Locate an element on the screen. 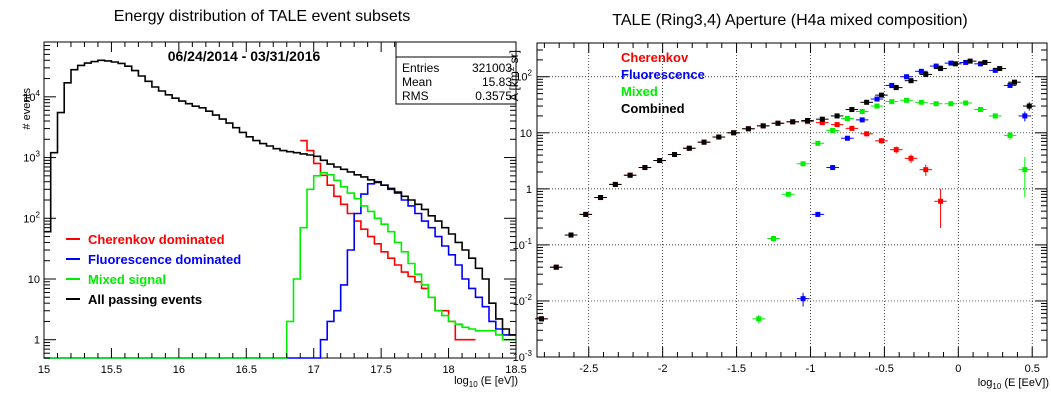 The height and width of the screenshot is (394, 1051). x-tick-label: 0 is located at coordinates (958, 369).